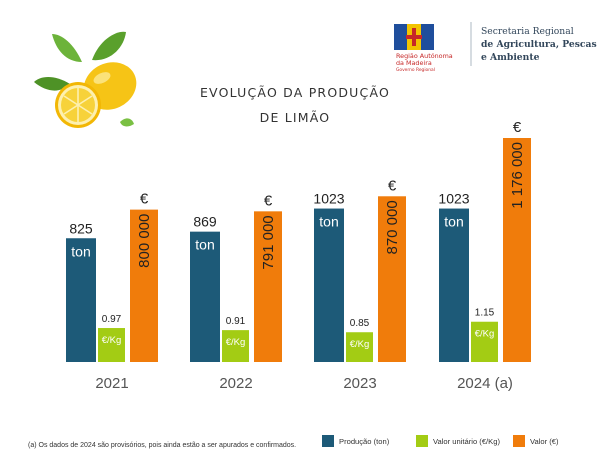  Describe the element at coordinates (268, 242) in the screenshot. I see `data-label-value-1: 791 000` at that location.